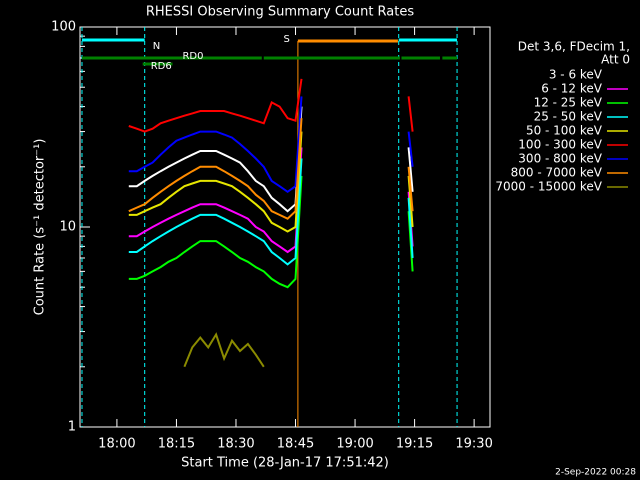  I want to click on legend-title: Det 3,6, FDecim 1,, so click(574, 47).